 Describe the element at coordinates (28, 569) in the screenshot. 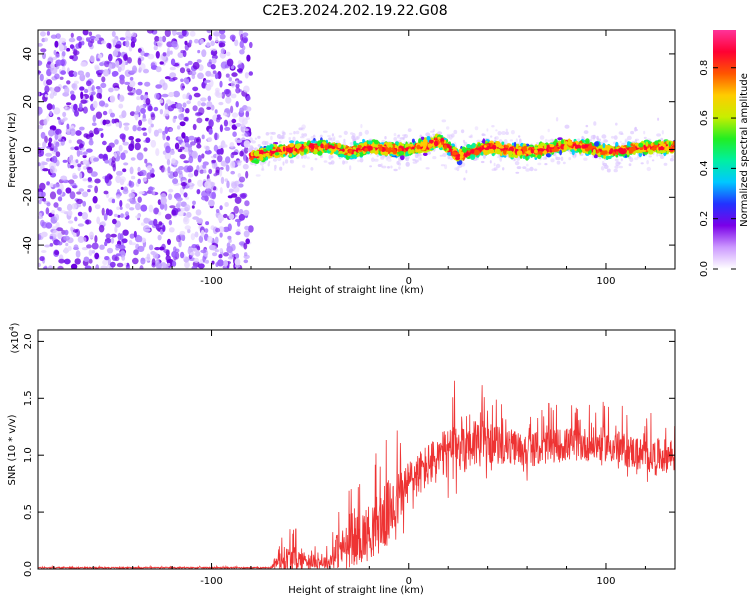

I see `y-tick-label: 0.0` at that location.